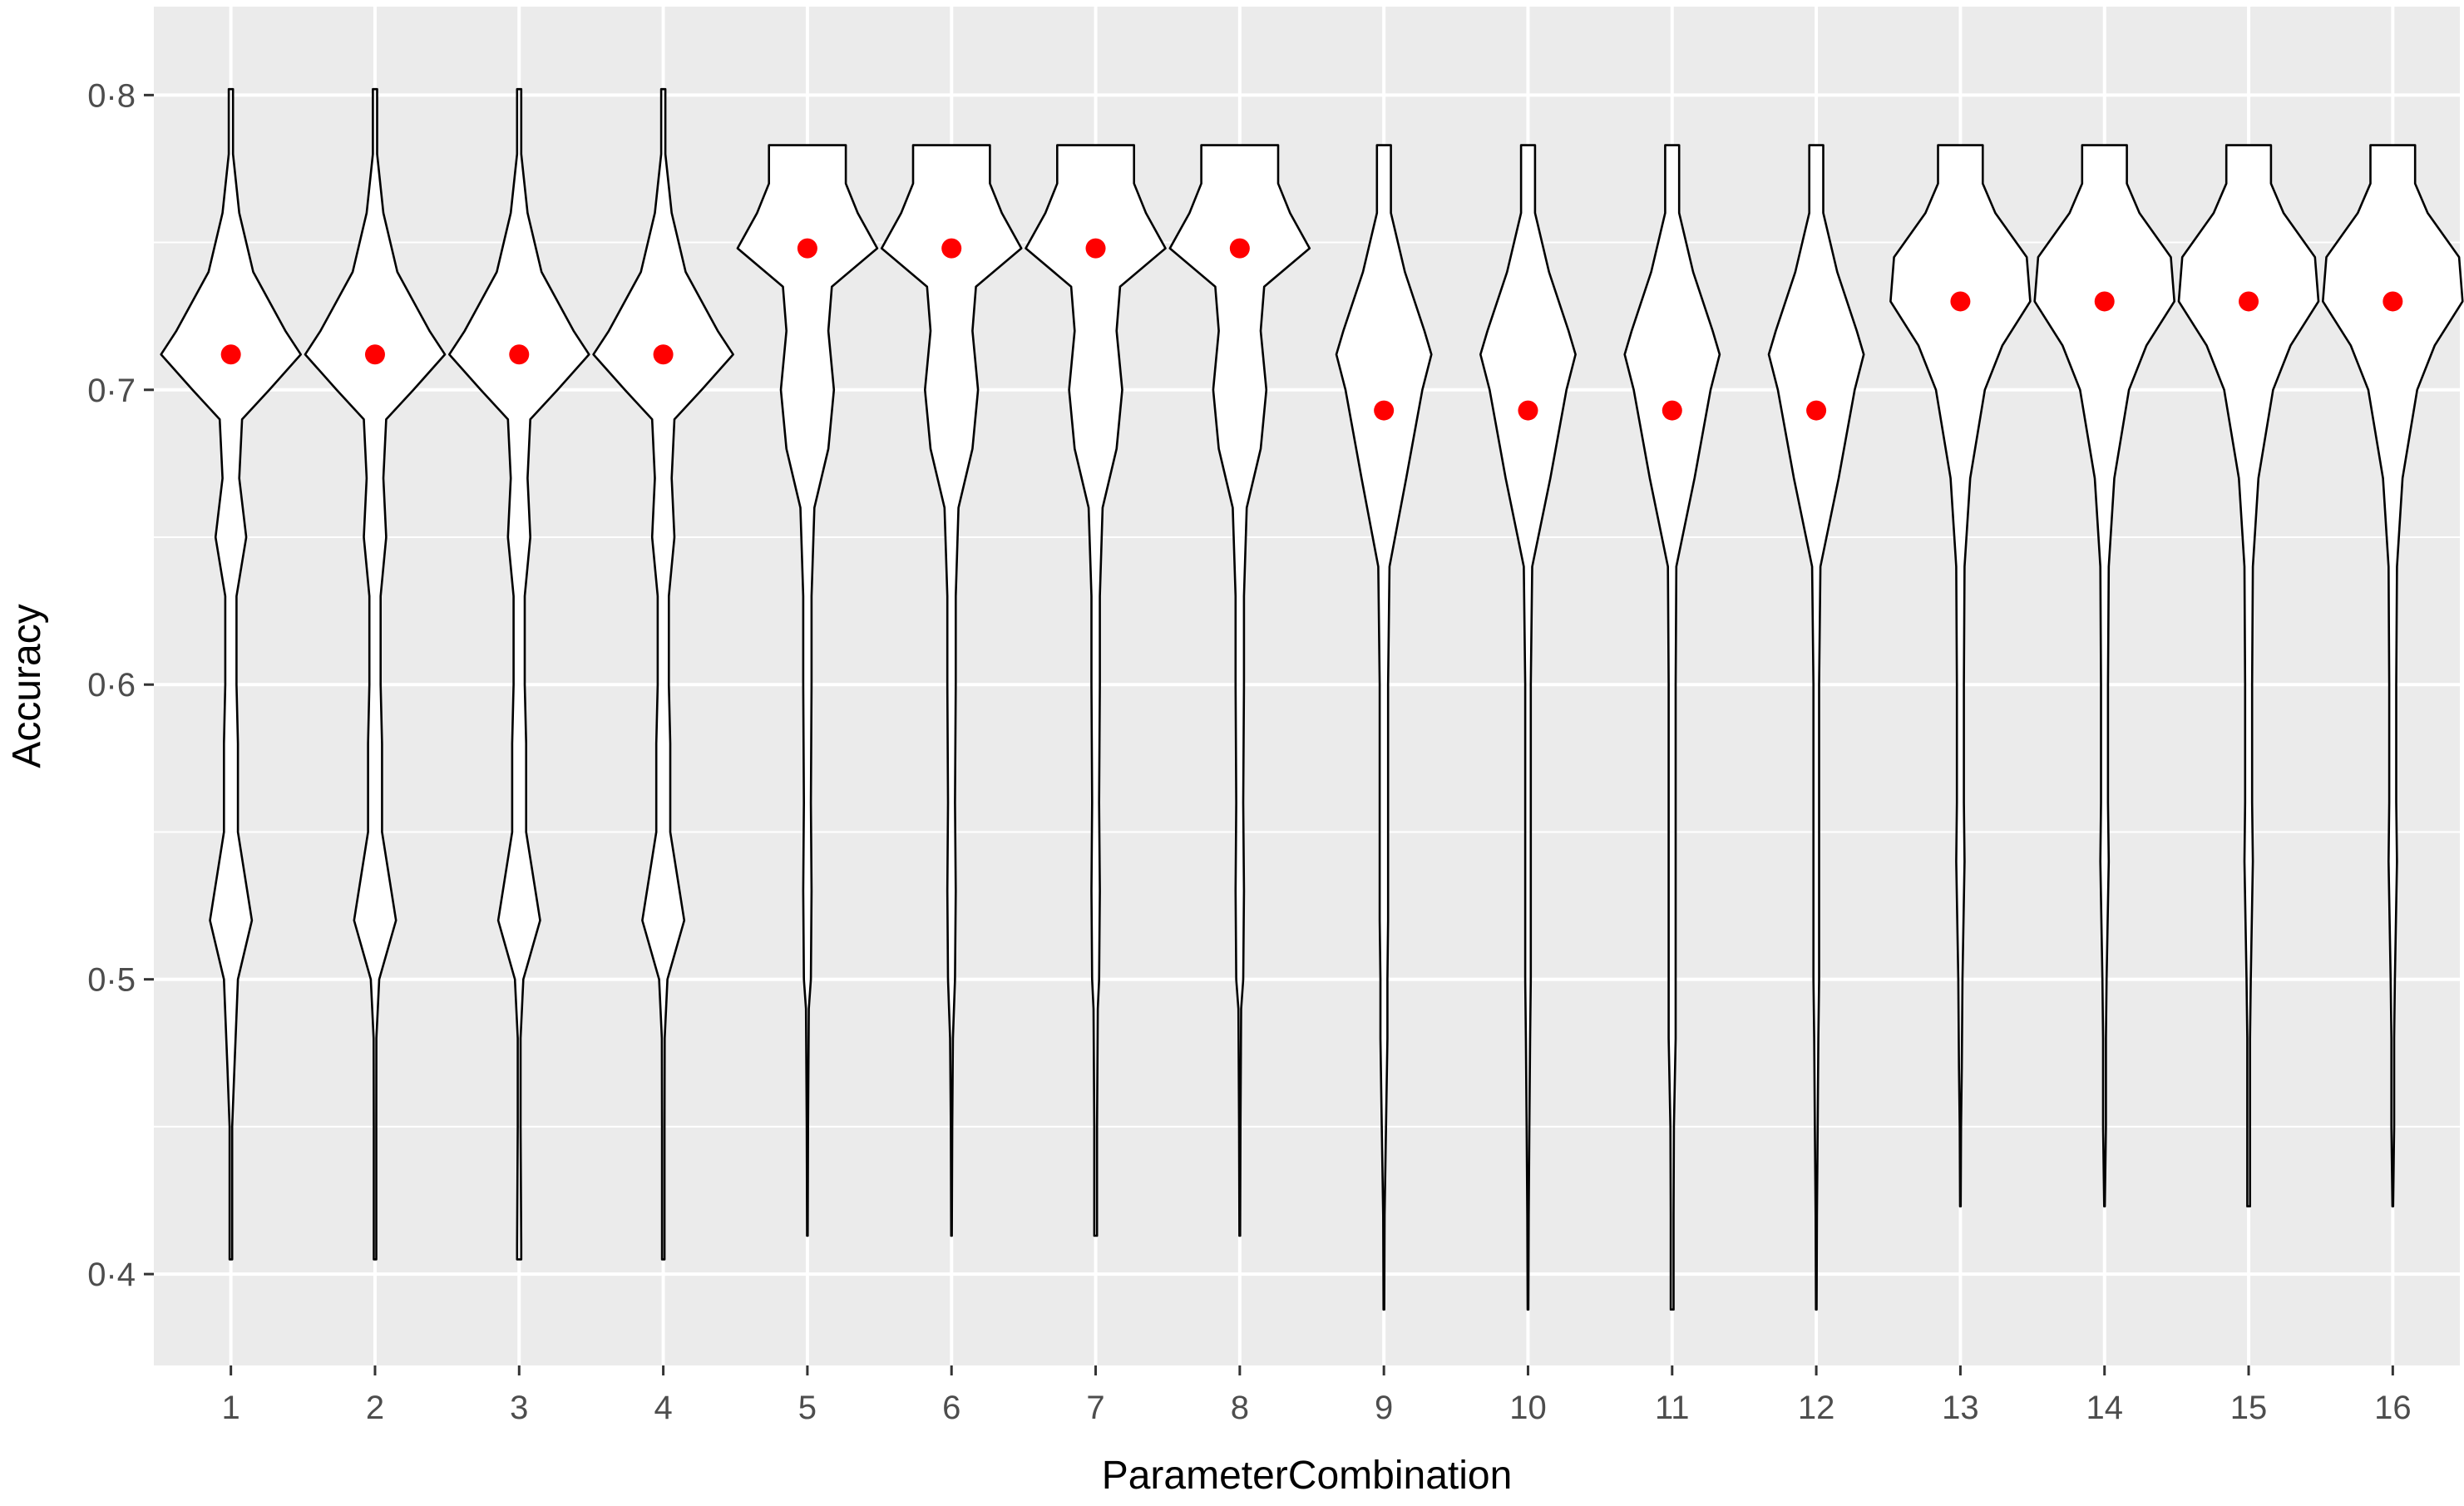  I want to click on y-tick-label: 0·4, so click(111, 1275).